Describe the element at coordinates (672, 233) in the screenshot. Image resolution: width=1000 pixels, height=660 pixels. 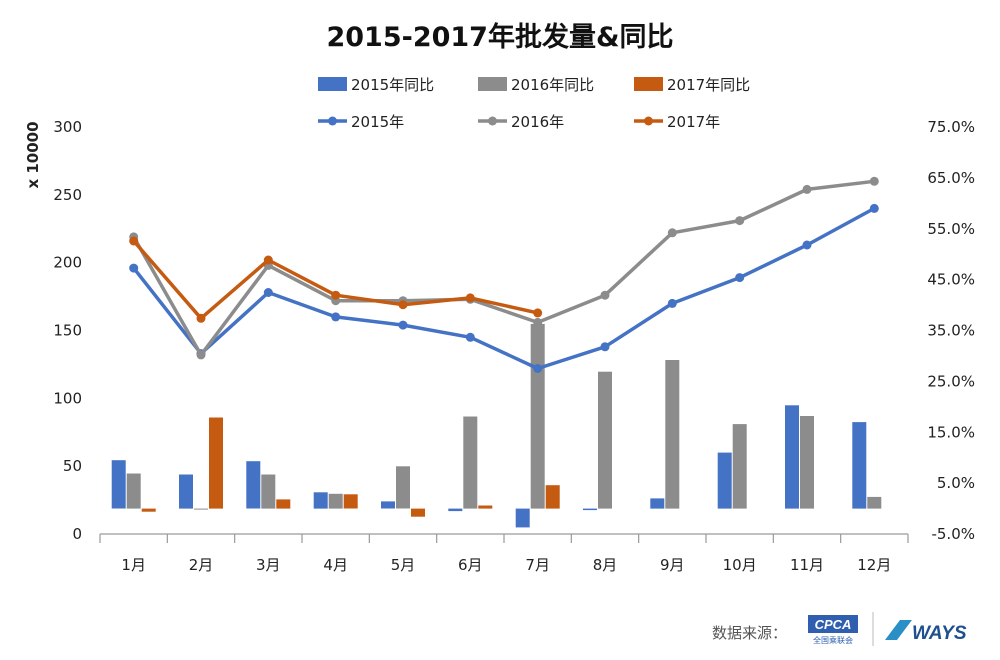
I see `point-2016年-9月` at that location.